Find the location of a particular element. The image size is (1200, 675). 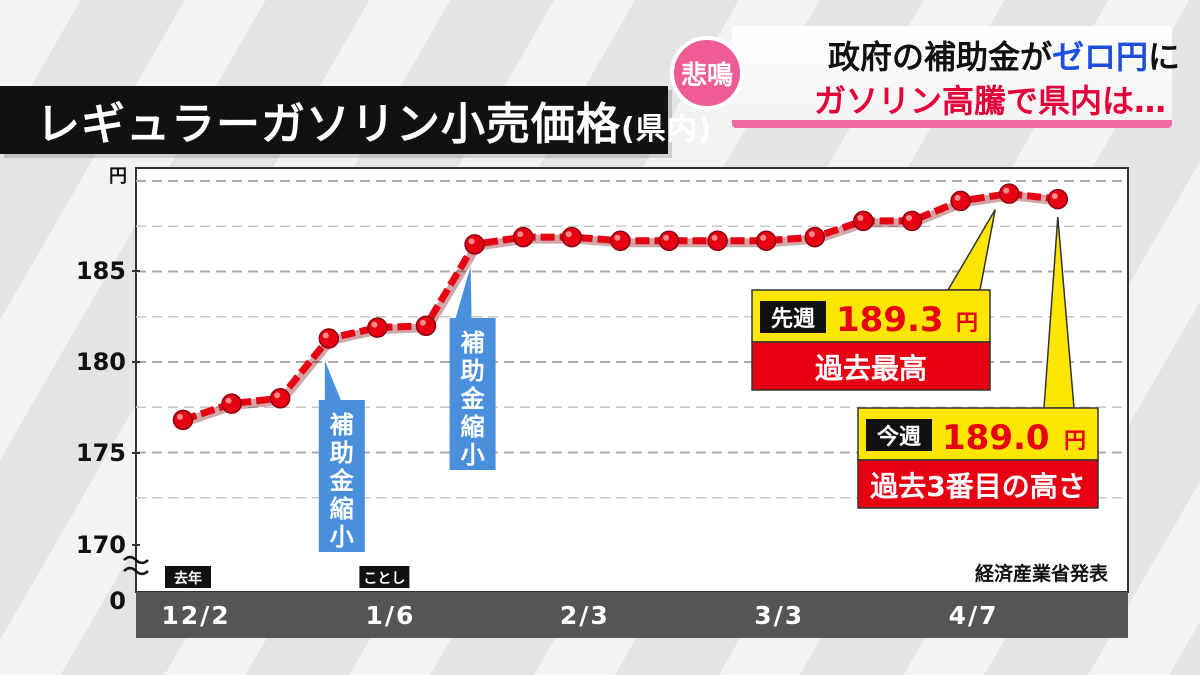

headline-line1-suffix: に is located at coordinates (1164, 57).